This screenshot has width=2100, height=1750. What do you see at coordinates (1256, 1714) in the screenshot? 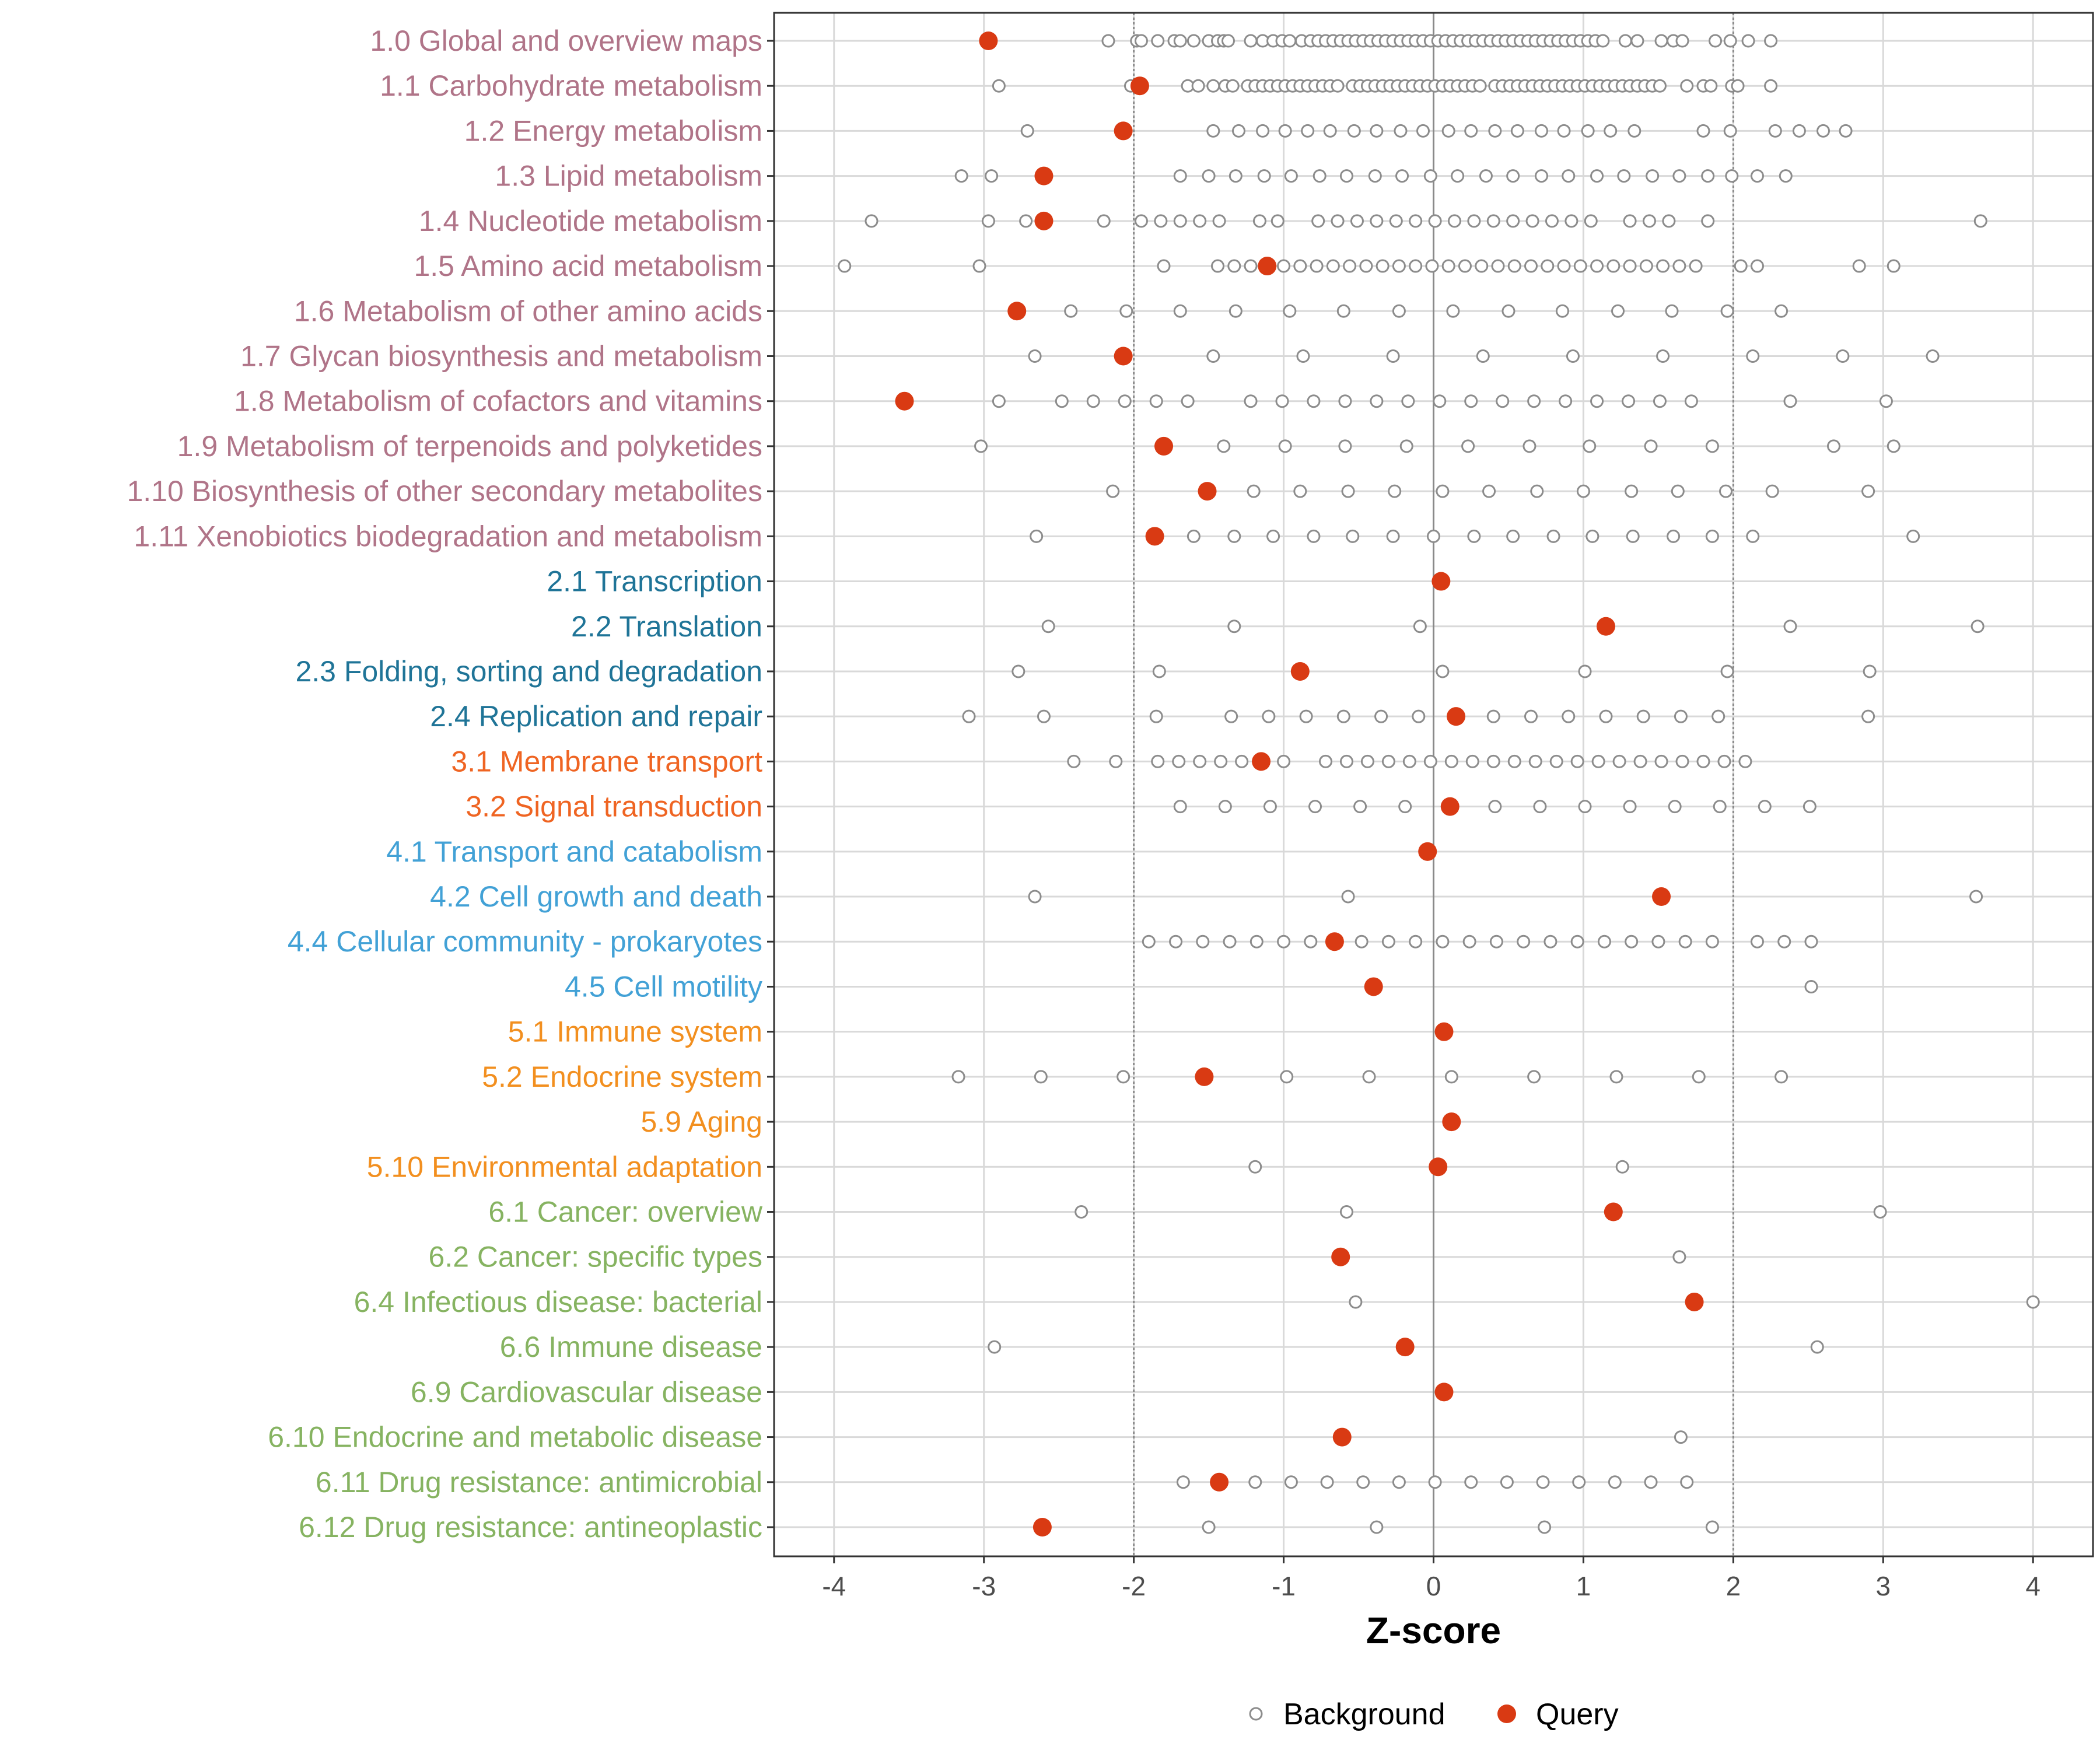
I see `legend-background-marker` at bounding box center [1256, 1714].